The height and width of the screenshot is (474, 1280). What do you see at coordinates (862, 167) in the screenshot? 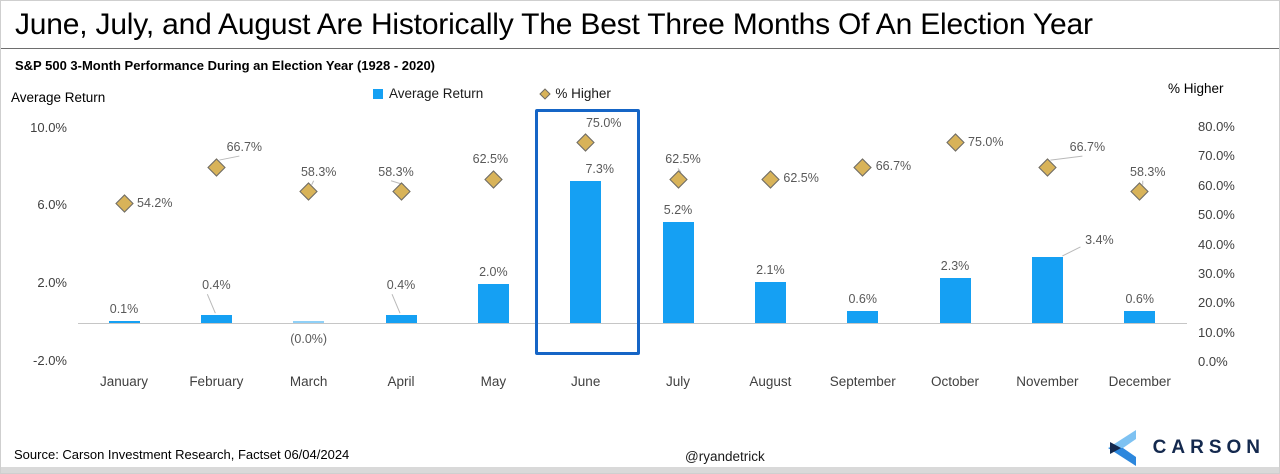
I see `diamond-marker-september` at bounding box center [862, 167].